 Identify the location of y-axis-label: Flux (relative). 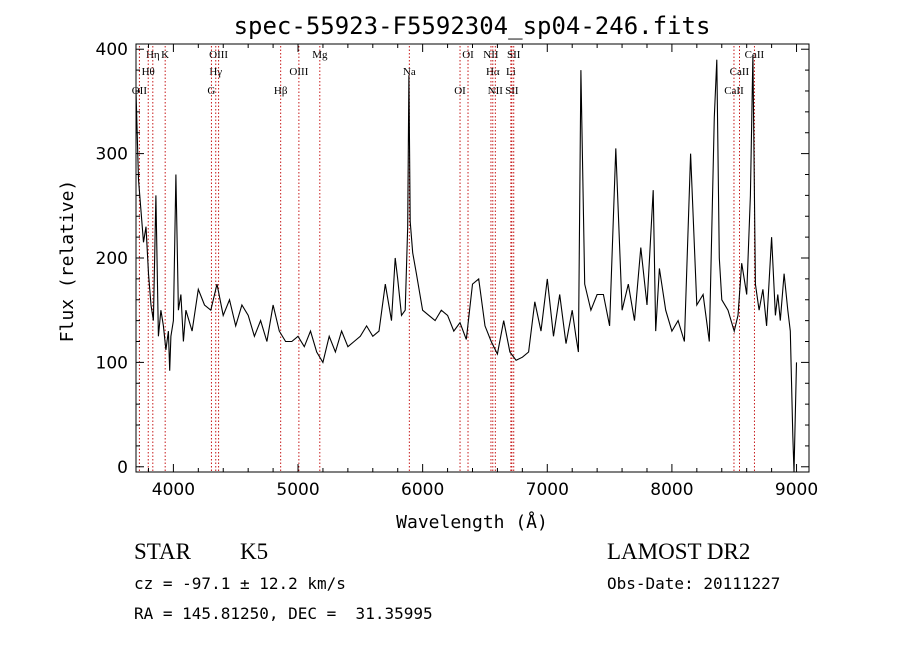
(67, 261).